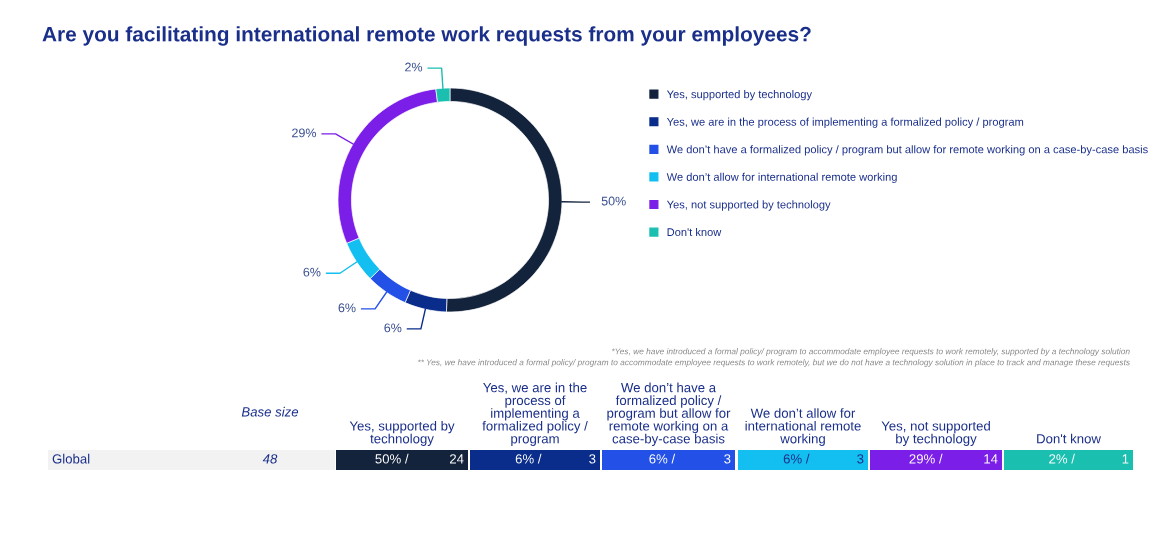 The width and height of the screenshot is (1150, 535). I want to click on category-label: Yes, not supported by technology, so click(935, 433).